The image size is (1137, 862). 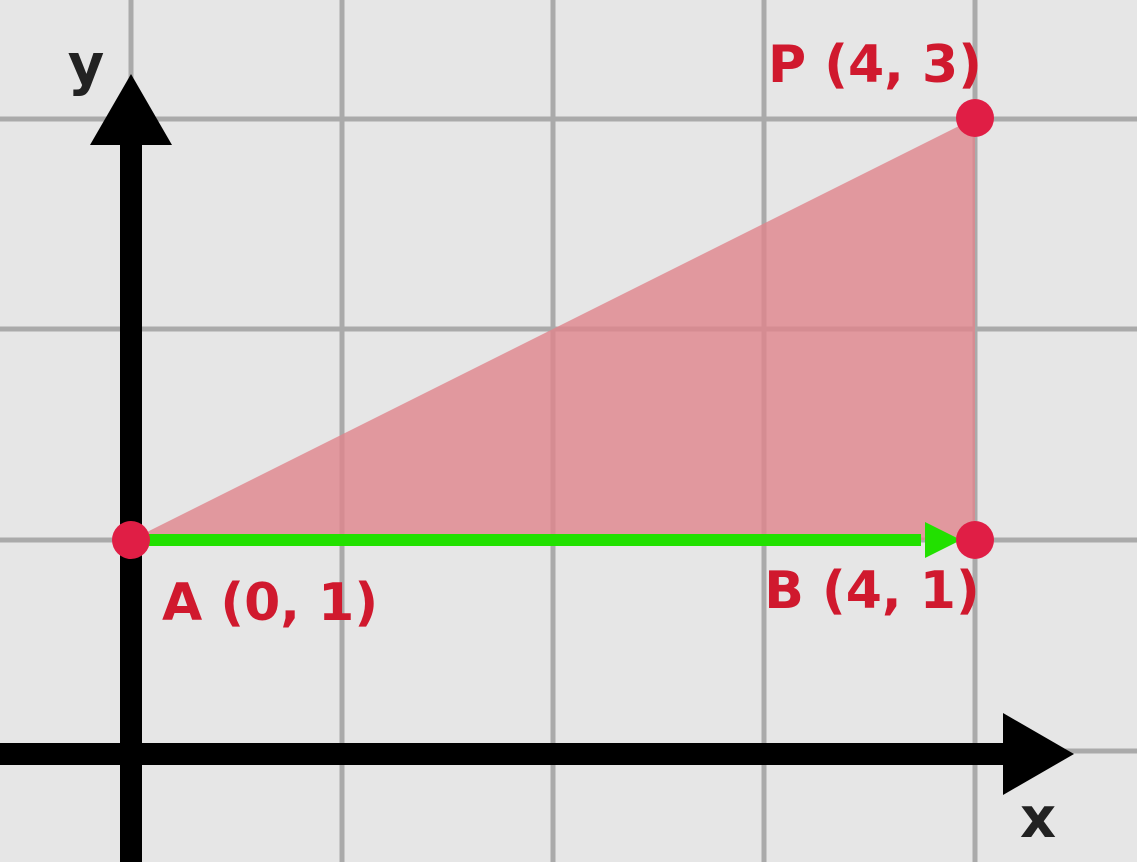 What do you see at coordinates (131, 540) in the screenshot?
I see `point-a` at bounding box center [131, 540].